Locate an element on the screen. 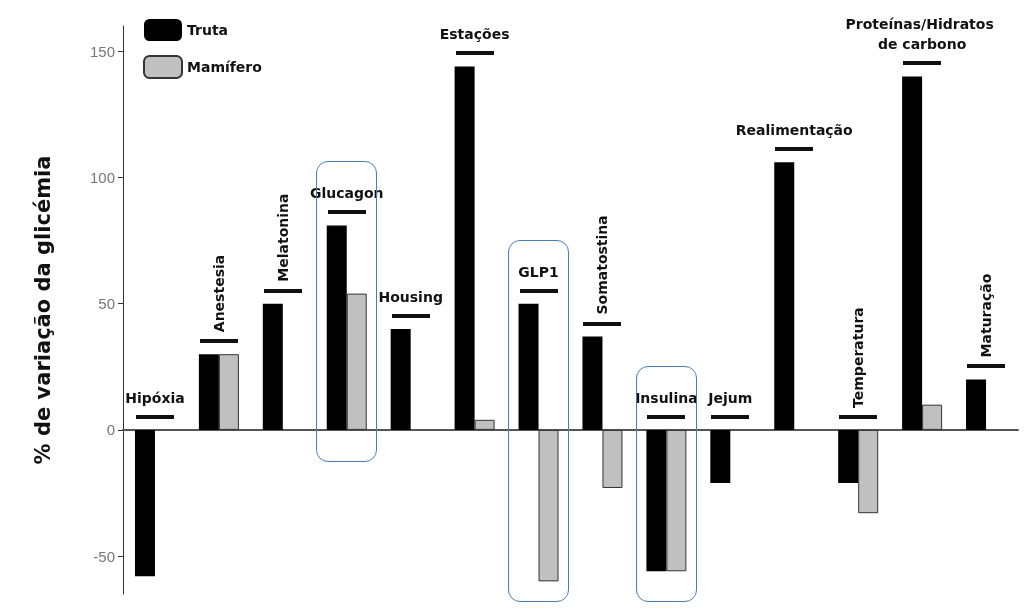 Image resolution: width=1032 pixels, height=612 pixels. x-tick-label: Insulina is located at coordinates (666, 397).